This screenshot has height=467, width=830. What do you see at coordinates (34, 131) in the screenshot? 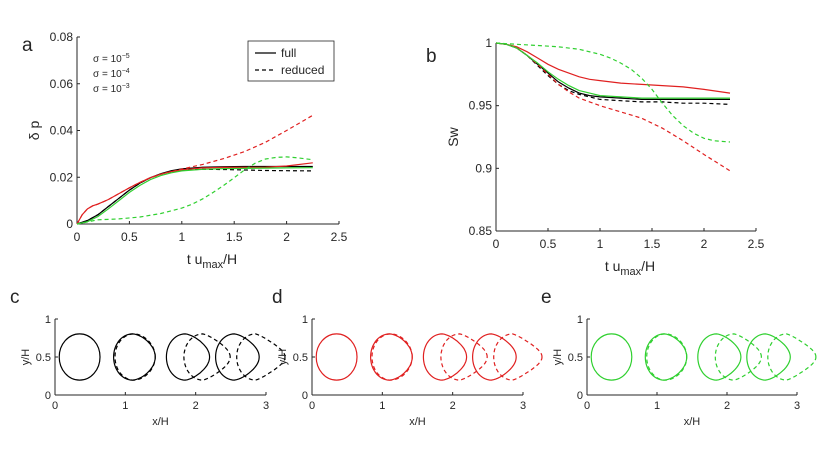
I see `y-axis-label: δ p` at bounding box center [34, 131].